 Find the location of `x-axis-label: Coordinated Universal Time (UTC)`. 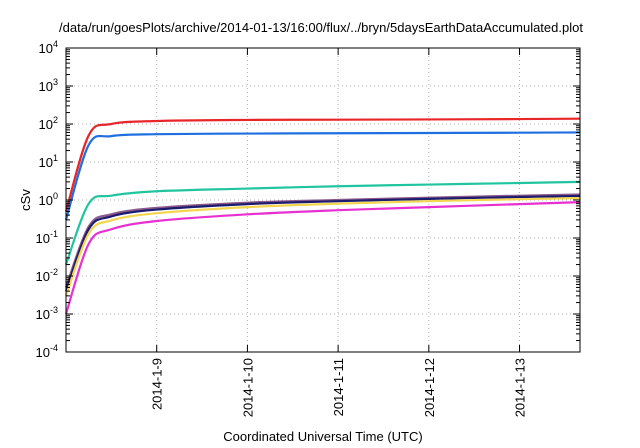

x-axis-label: Coordinated Universal Time (UTC) is located at coordinates (322, 436).